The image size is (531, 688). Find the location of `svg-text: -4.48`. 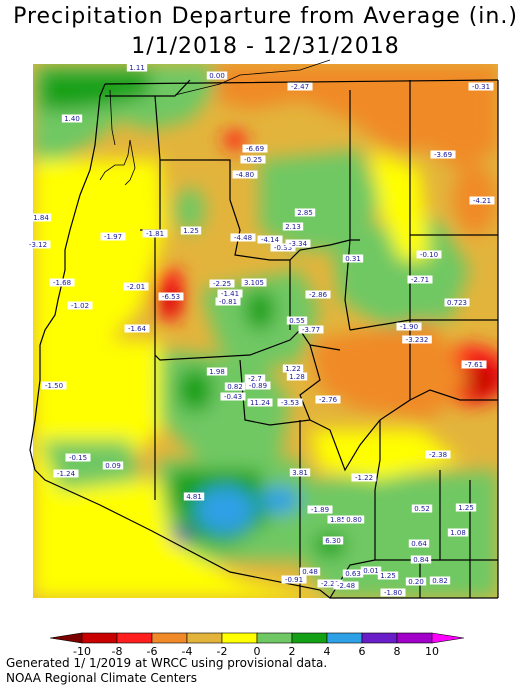

svg-text: -4.48 is located at coordinates (243, 238).